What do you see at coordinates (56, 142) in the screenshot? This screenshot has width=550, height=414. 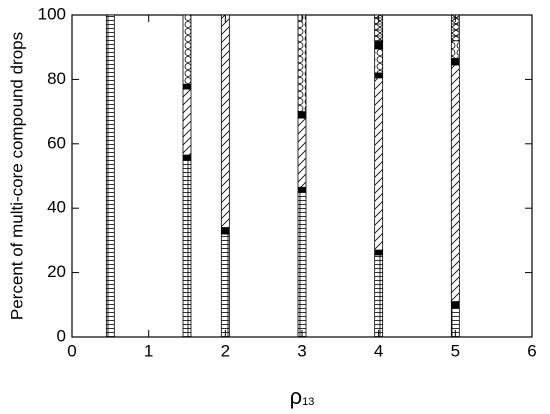 I see `y-tick-label: 60` at bounding box center [56, 142].